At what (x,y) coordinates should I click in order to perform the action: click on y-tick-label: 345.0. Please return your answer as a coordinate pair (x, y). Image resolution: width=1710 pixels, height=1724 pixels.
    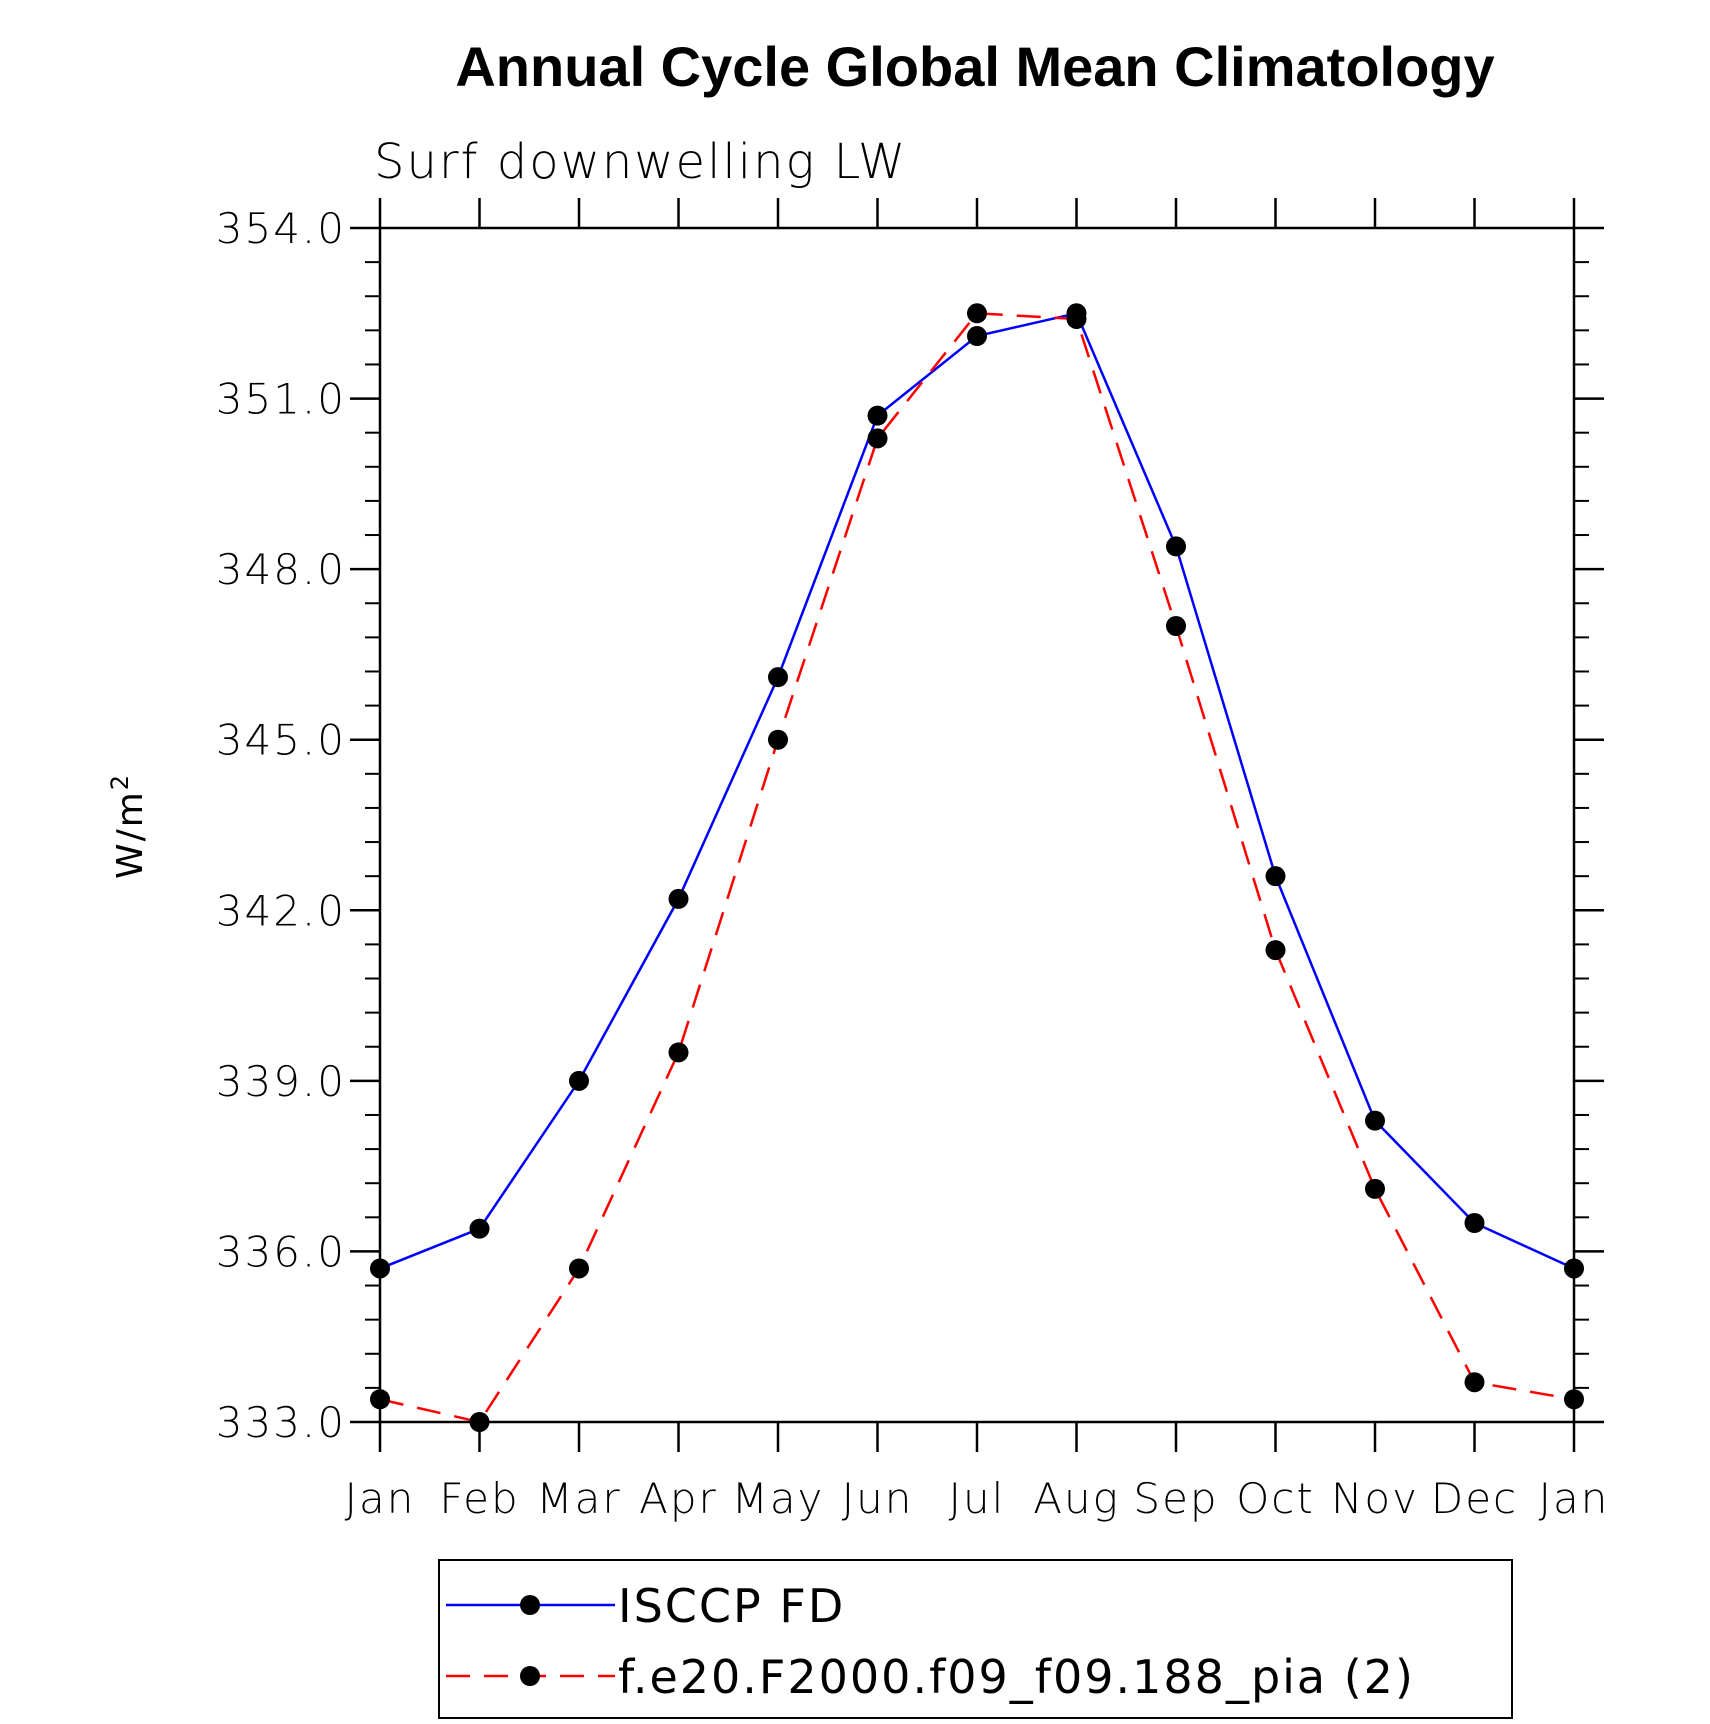
    Looking at the image, I should click on (281, 740).